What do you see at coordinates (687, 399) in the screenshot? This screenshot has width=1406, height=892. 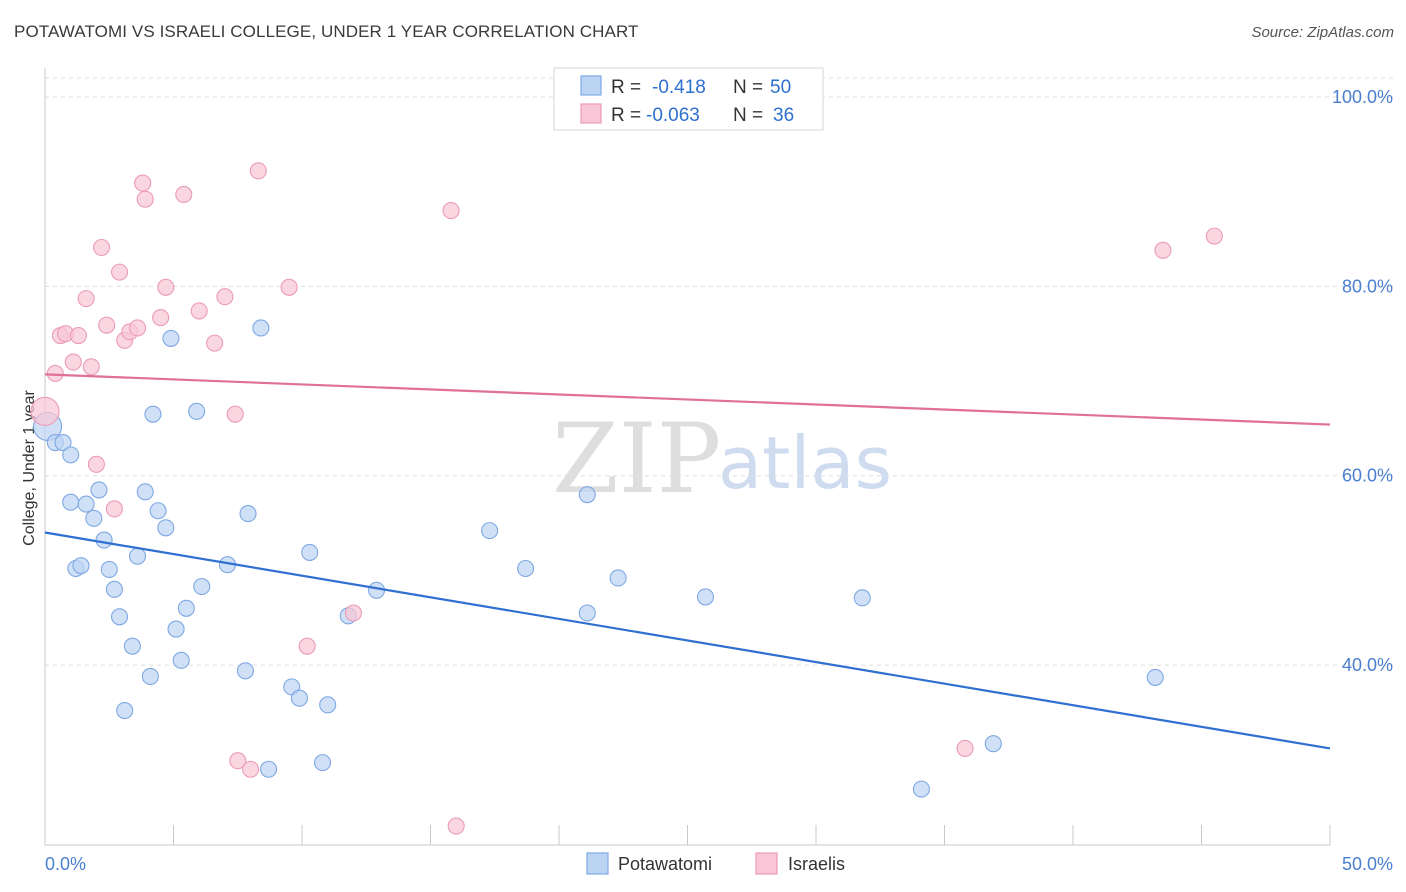 I see `israelis-trend-line` at bounding box center [687, 399].